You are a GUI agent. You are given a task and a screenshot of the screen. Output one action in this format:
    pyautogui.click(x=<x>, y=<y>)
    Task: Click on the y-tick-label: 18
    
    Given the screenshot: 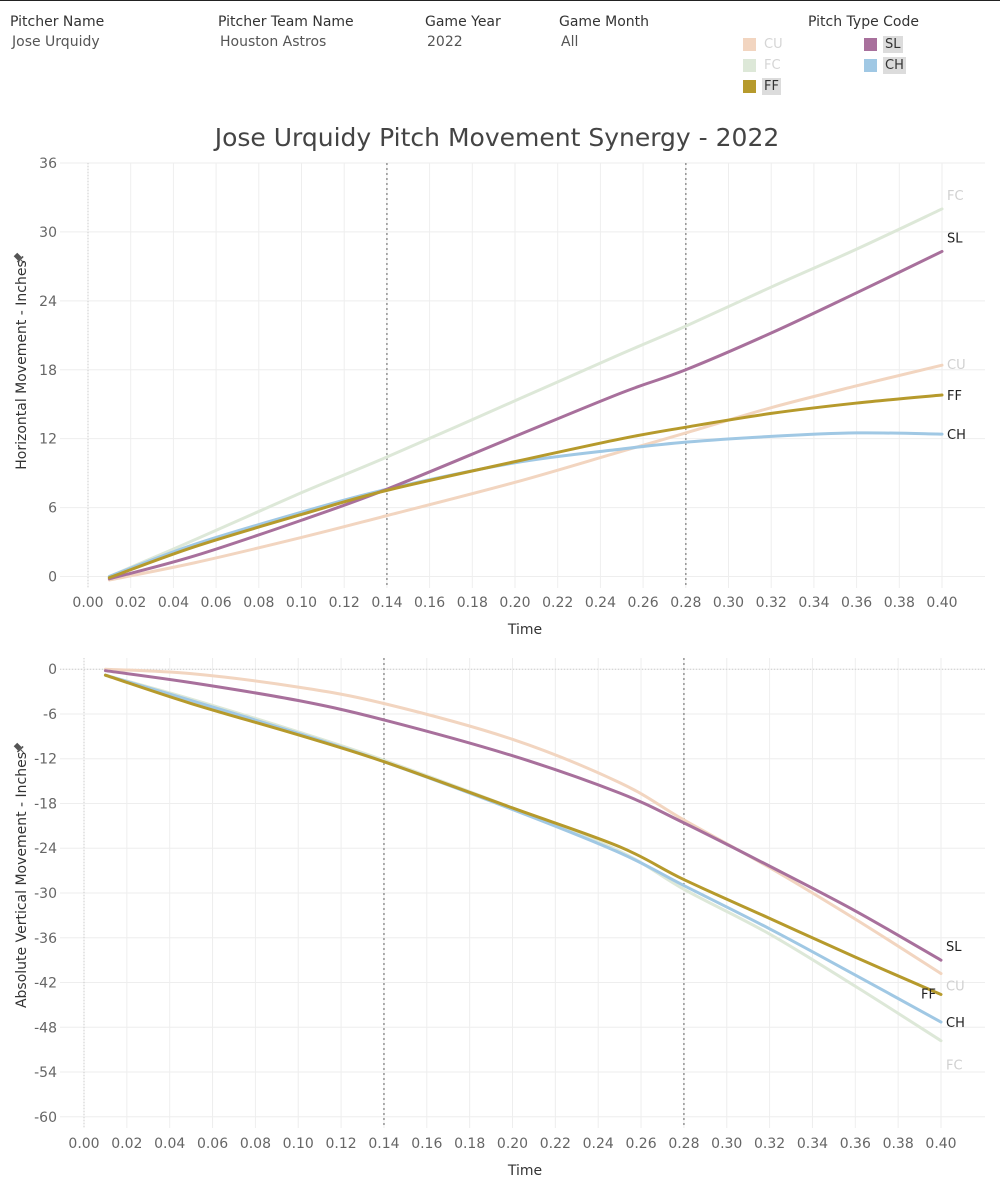 What is the action you would take?
    pyautogui.click(x=48, y=371)
    